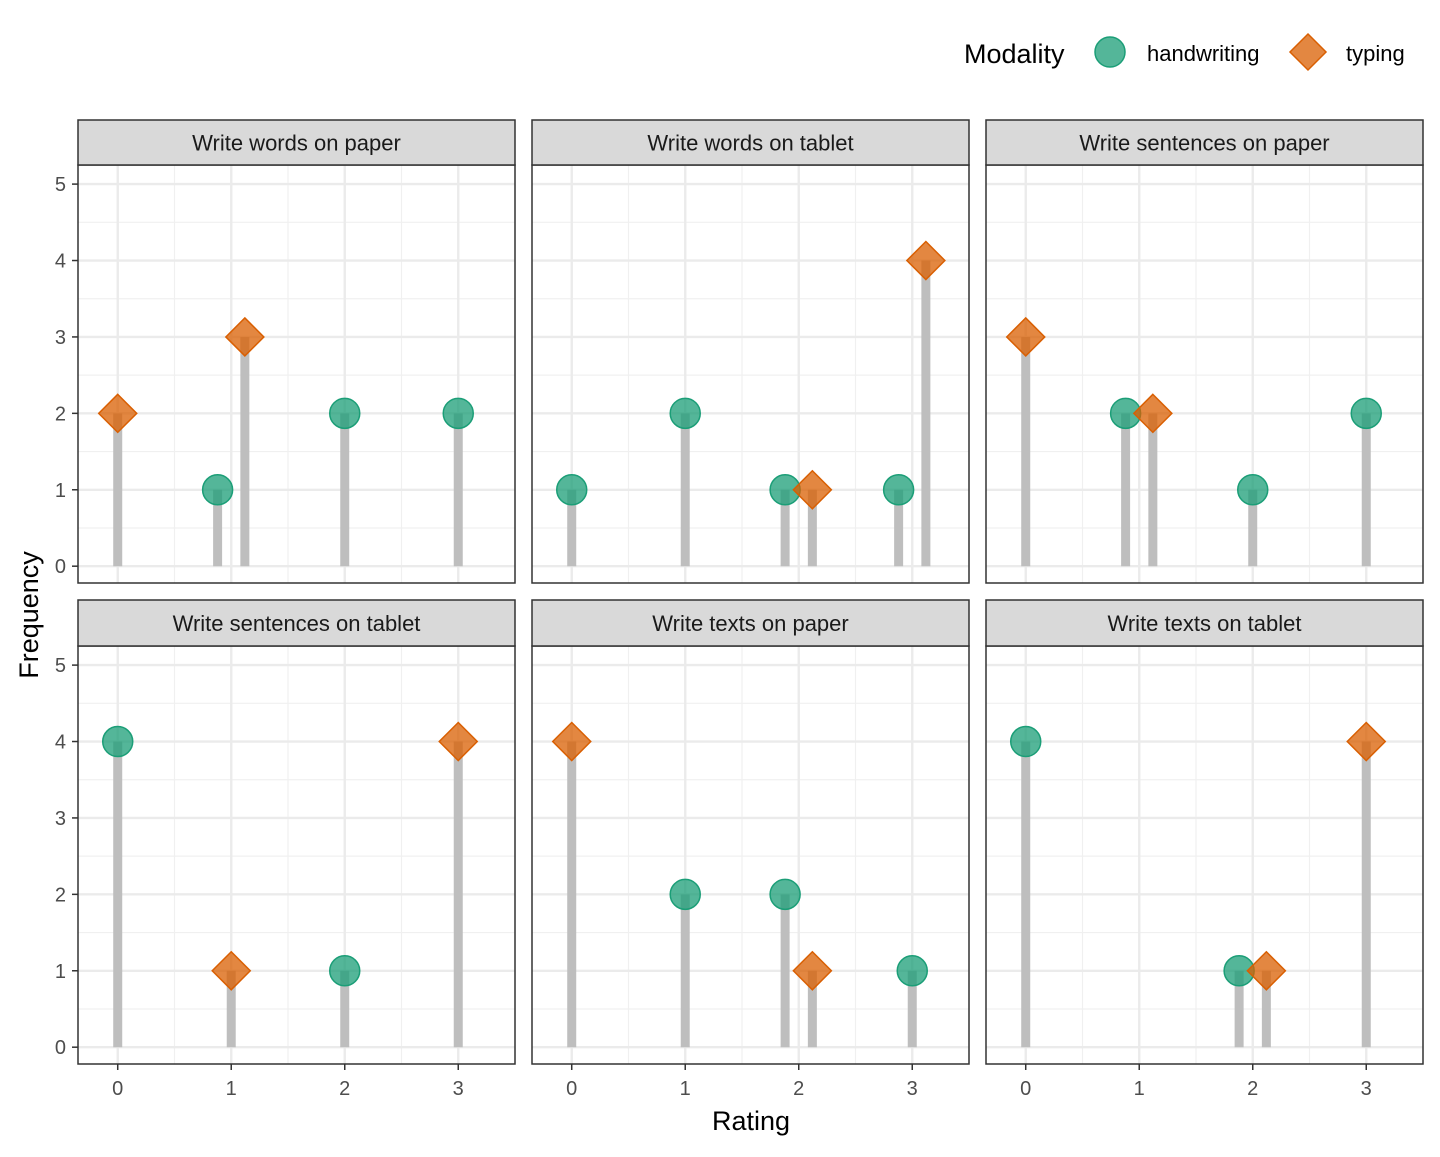 This screenshot has height=1157, width=1440. What do you see at coordinates (1014, 54) in the screenshot?
I see `legend-title: Modality` at bounding box center [1014, 54].